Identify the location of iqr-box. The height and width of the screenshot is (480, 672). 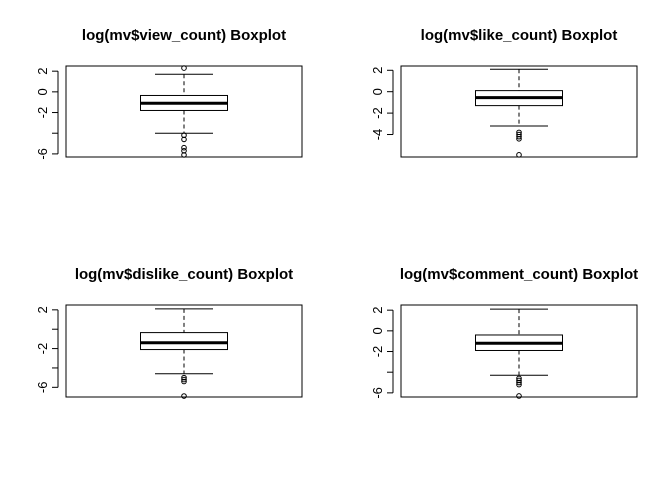
(184, 341).